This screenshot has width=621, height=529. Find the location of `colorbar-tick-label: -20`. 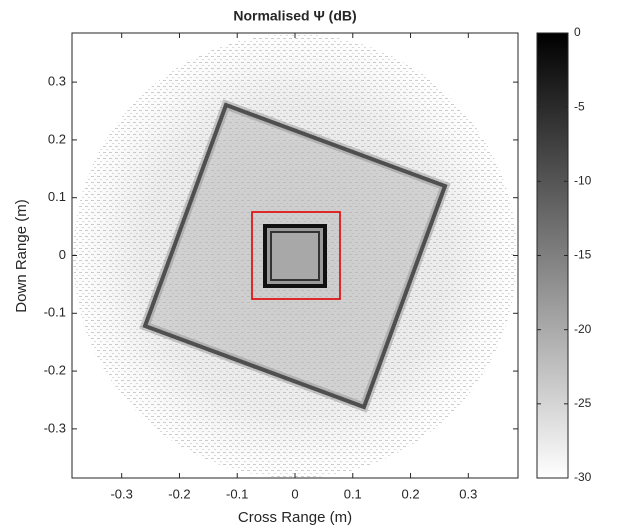

colorbar-tick-label: -20 is located at coordinates (583, 329).